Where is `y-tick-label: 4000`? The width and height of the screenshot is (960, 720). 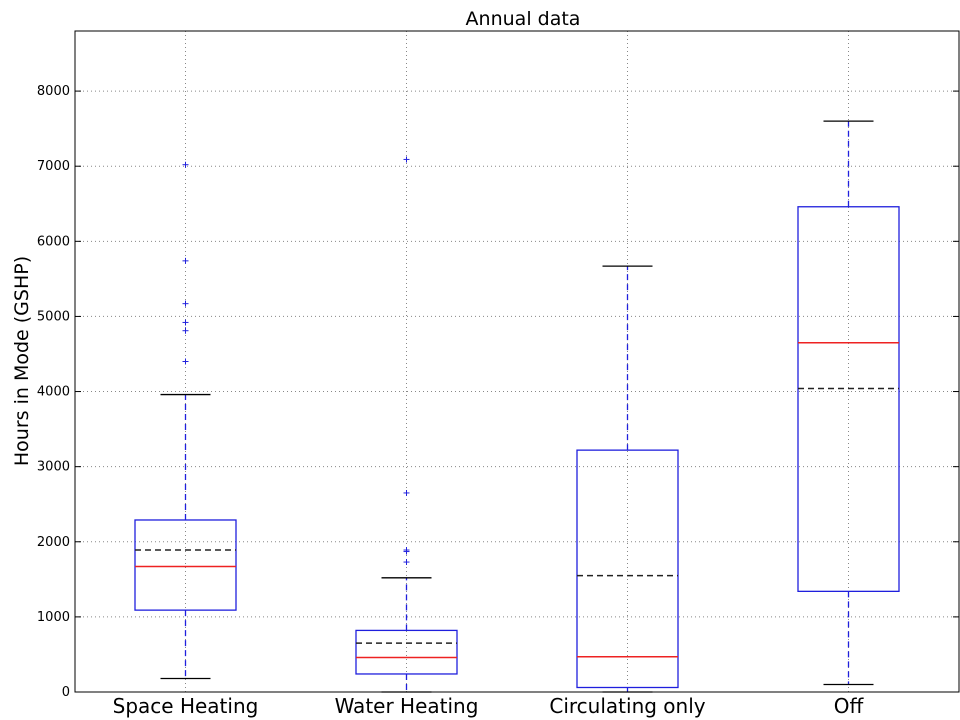 y-tick-label: 4000 is located at coordinates (53, 392).